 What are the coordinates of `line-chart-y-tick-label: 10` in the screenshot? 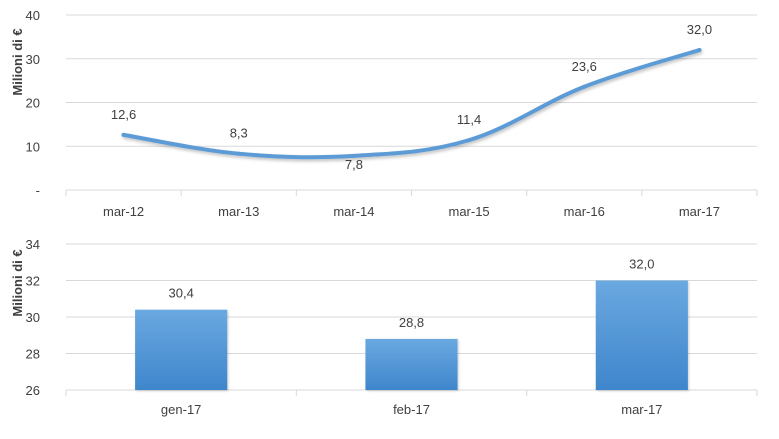 It's located at (33, 146).